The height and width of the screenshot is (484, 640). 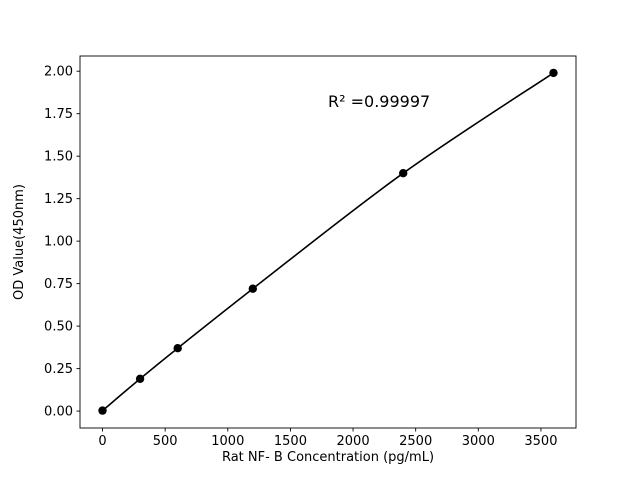 I want to click on x-tick-label: 3500, so click(x=540, y=441).